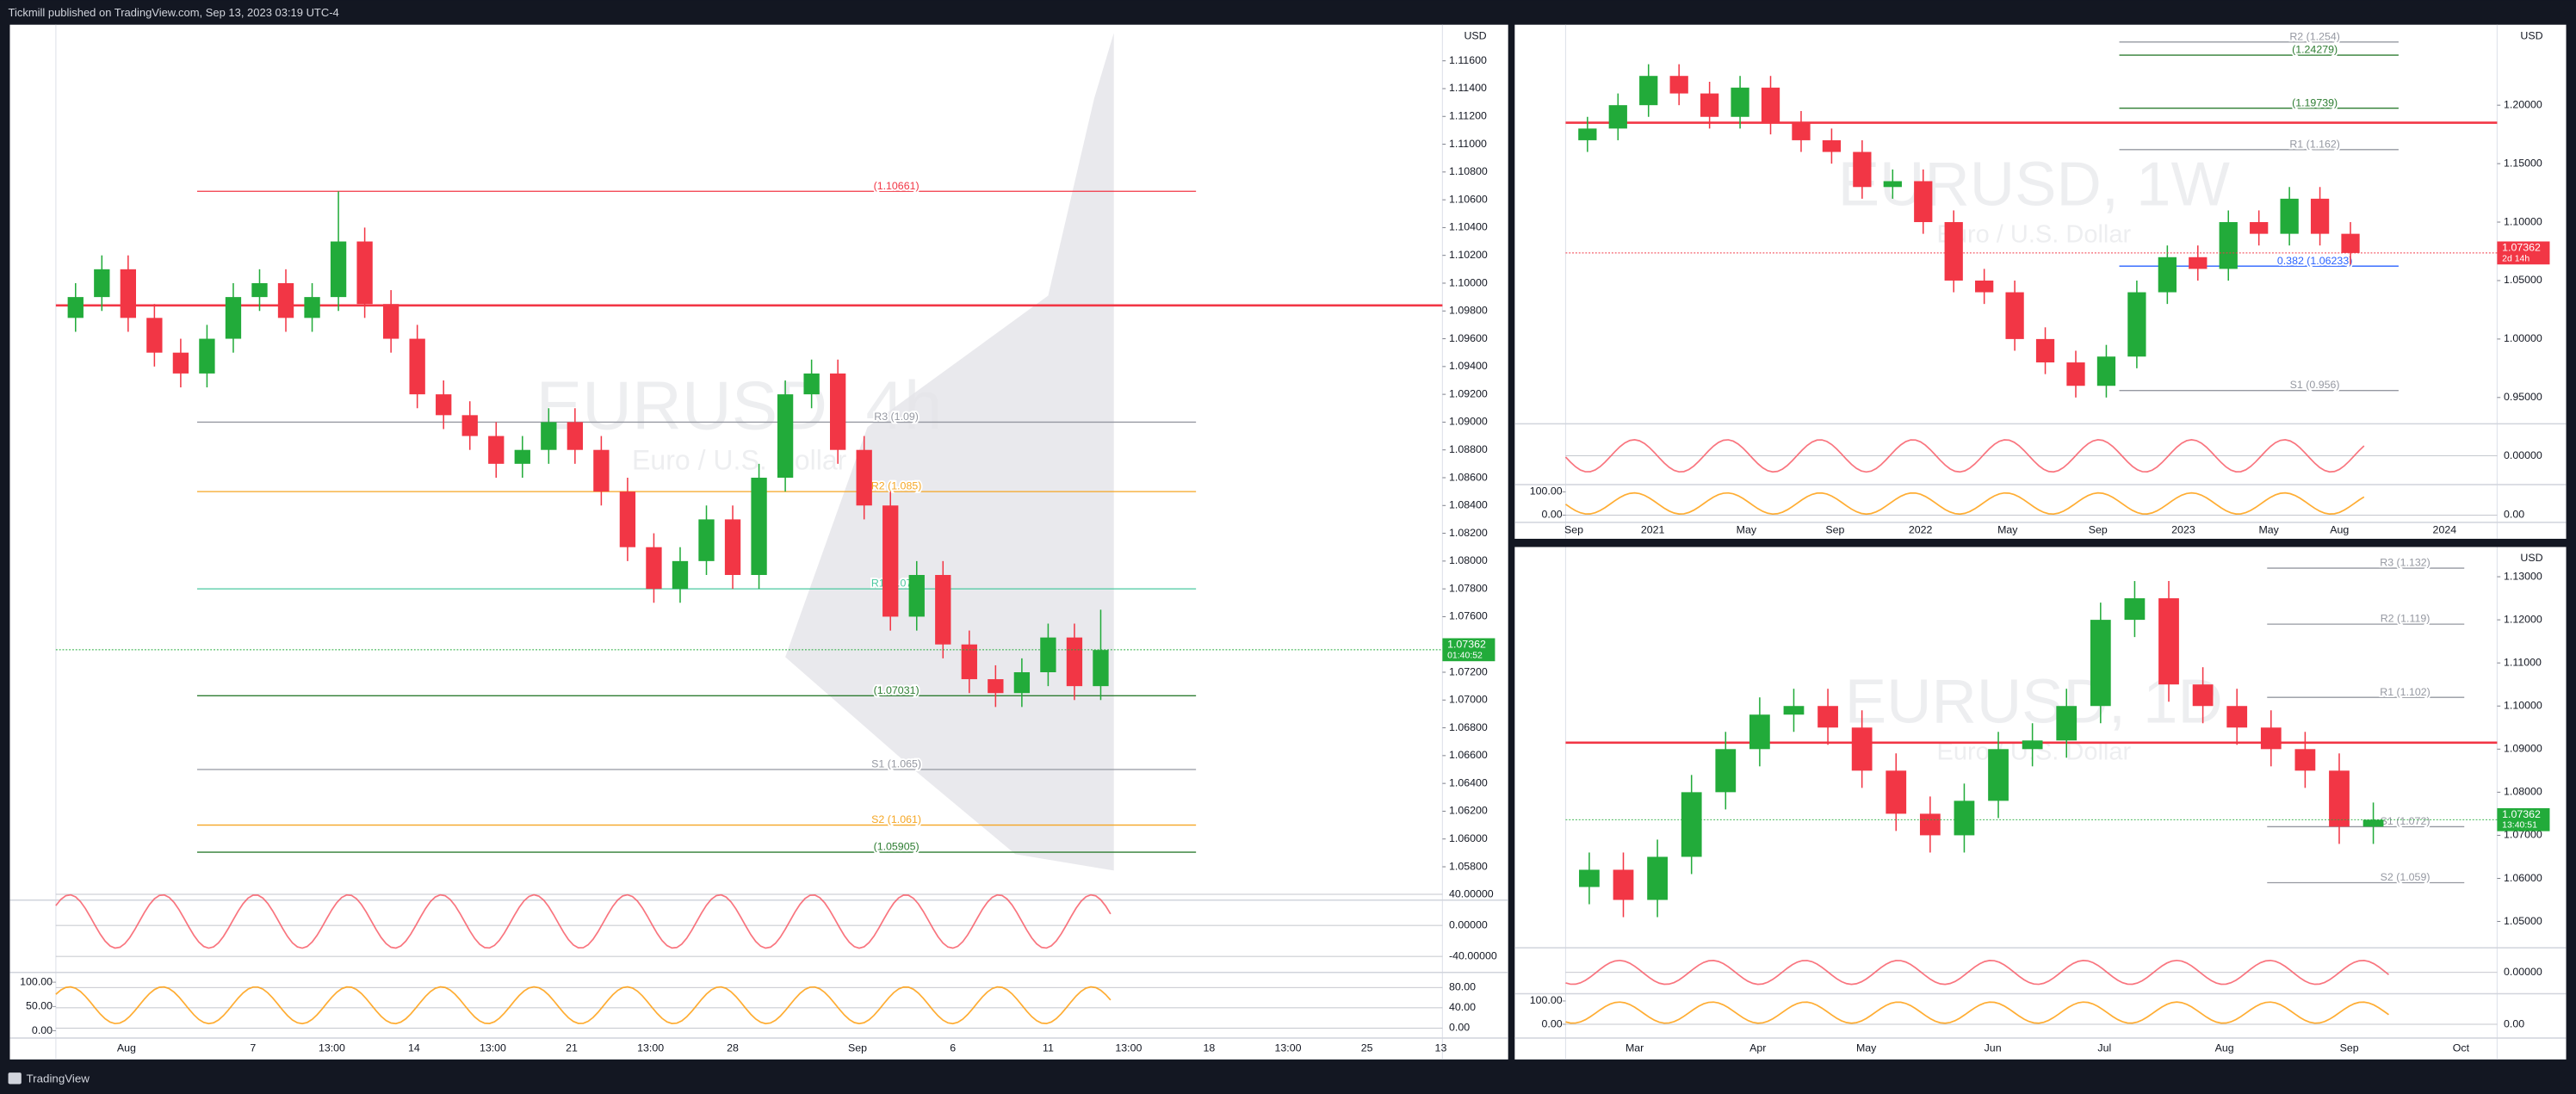  I want to click on level-label: (1.24279), so click(2315, 50).